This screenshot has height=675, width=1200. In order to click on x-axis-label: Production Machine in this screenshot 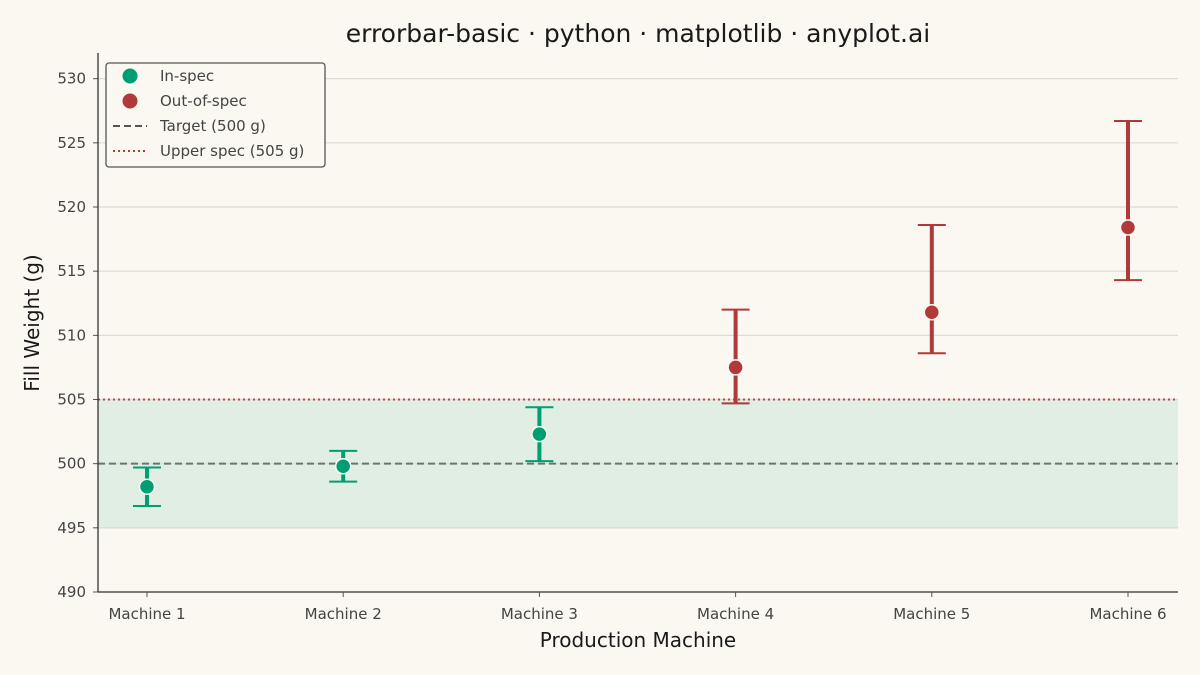, I will do `click(638, 640)`.